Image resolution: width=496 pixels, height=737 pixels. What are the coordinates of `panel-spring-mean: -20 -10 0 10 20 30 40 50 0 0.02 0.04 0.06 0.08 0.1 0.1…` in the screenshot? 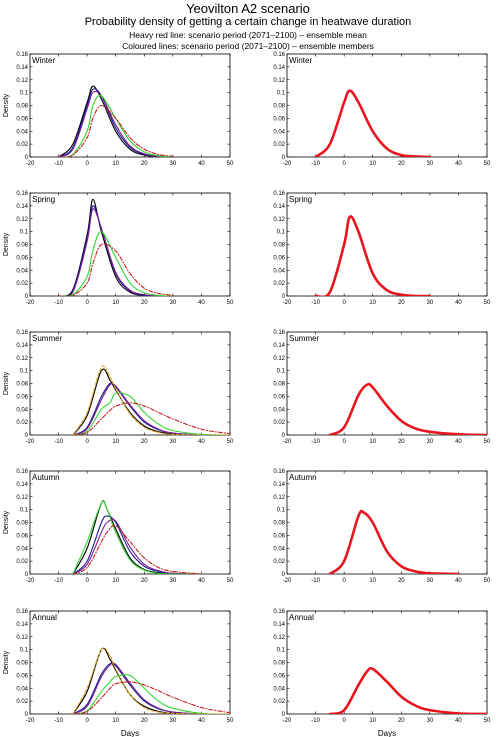 It's located at (382, 248).